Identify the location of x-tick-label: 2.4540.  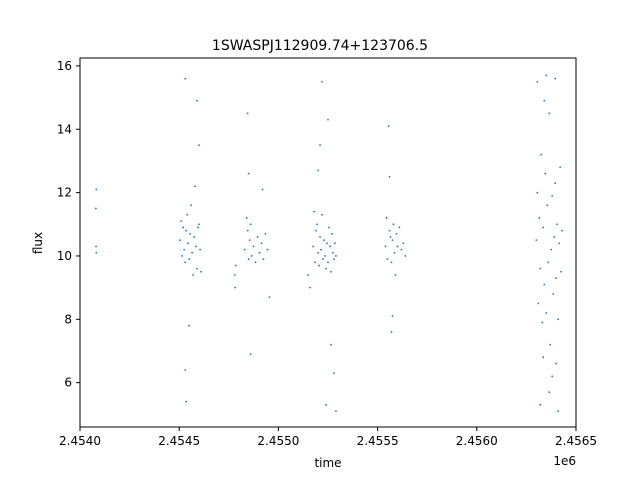
(80, 441).